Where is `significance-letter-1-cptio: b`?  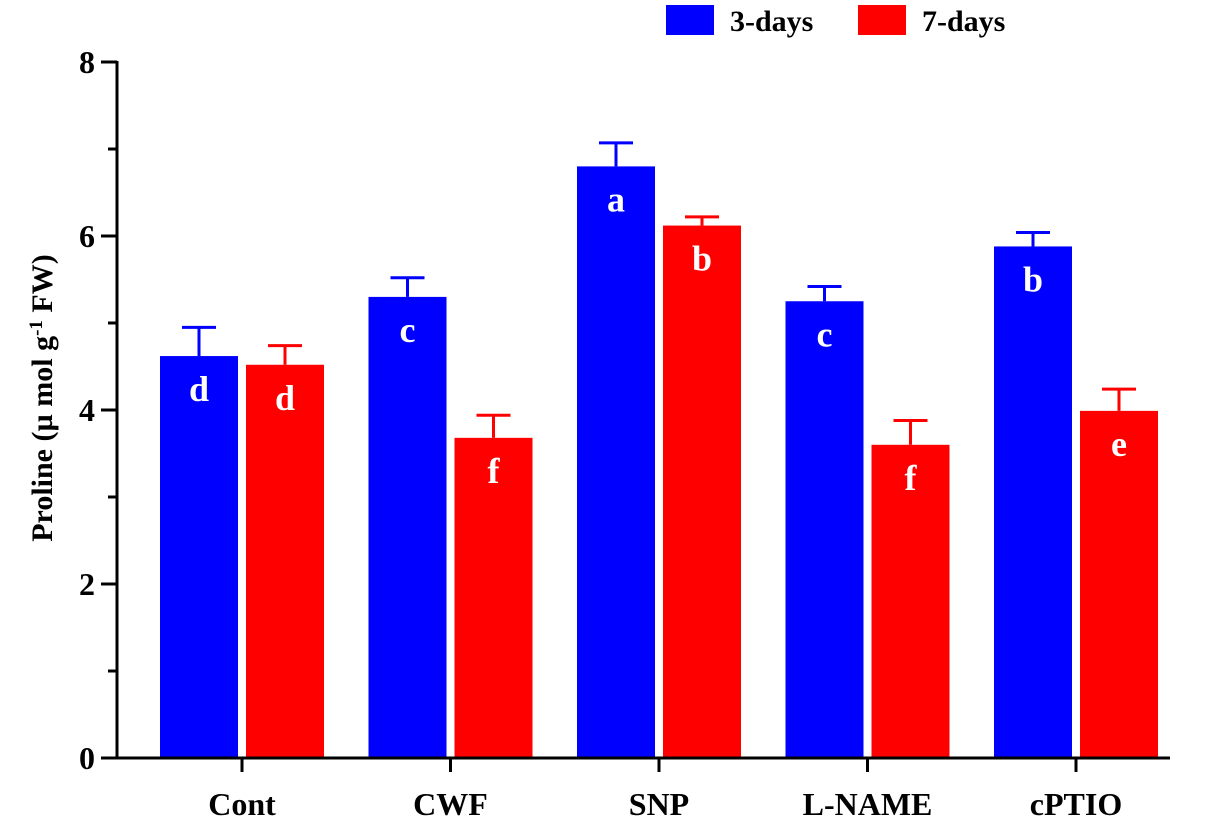 significance-letter-1-cptio: b is located at coordinates (1033, 279).